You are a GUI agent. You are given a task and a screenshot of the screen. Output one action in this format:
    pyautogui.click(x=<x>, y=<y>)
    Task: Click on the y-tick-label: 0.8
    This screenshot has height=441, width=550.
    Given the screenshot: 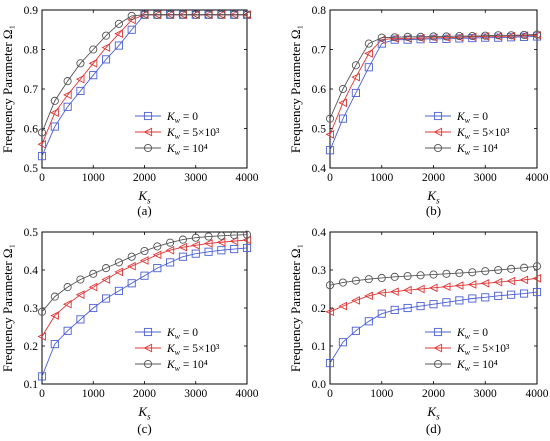 What is the action you would take?
    pyautogui.click(x=31, y=51)
    